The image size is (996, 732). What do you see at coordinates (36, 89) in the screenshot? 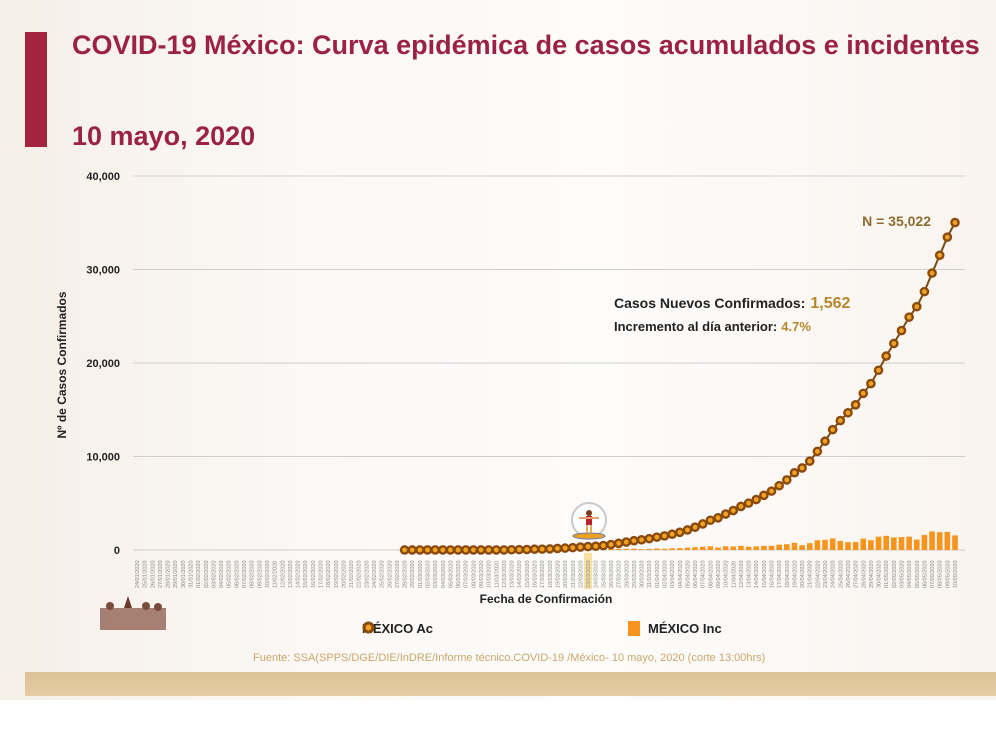
I see `accent-bar` at bounding box center [36, 89].